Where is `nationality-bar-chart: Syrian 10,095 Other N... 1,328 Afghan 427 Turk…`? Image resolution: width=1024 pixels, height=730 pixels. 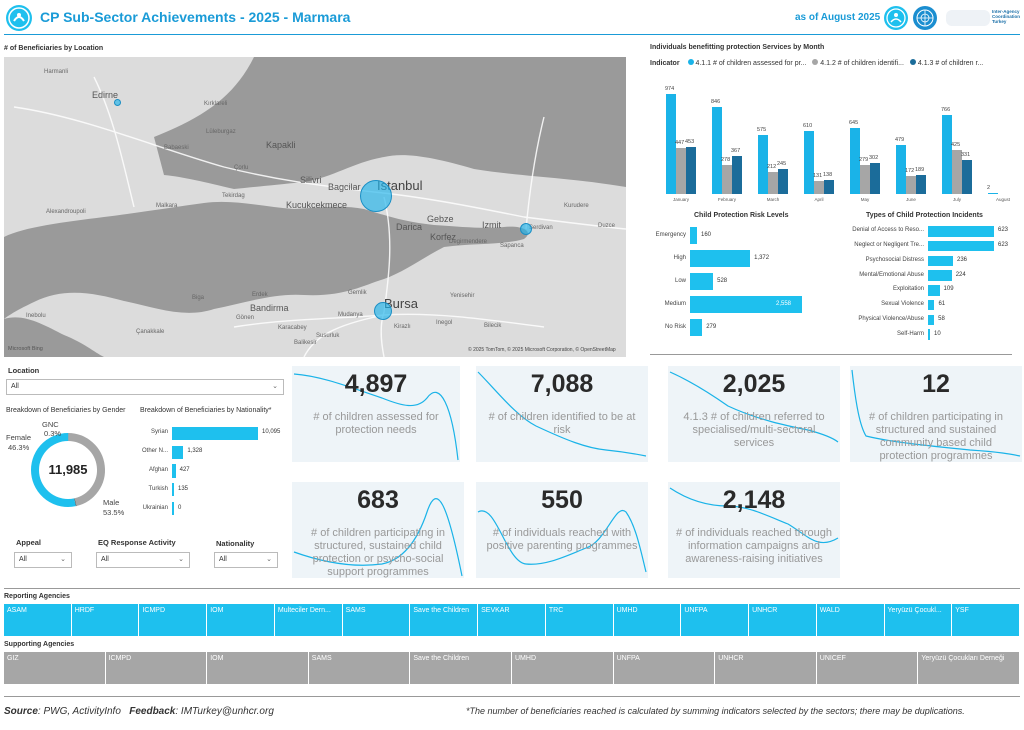
nationality-bar-chart: Syrian 10,095 Other N... 1,328 Afghan 427 Turk… is located at coordinates (210, 472).